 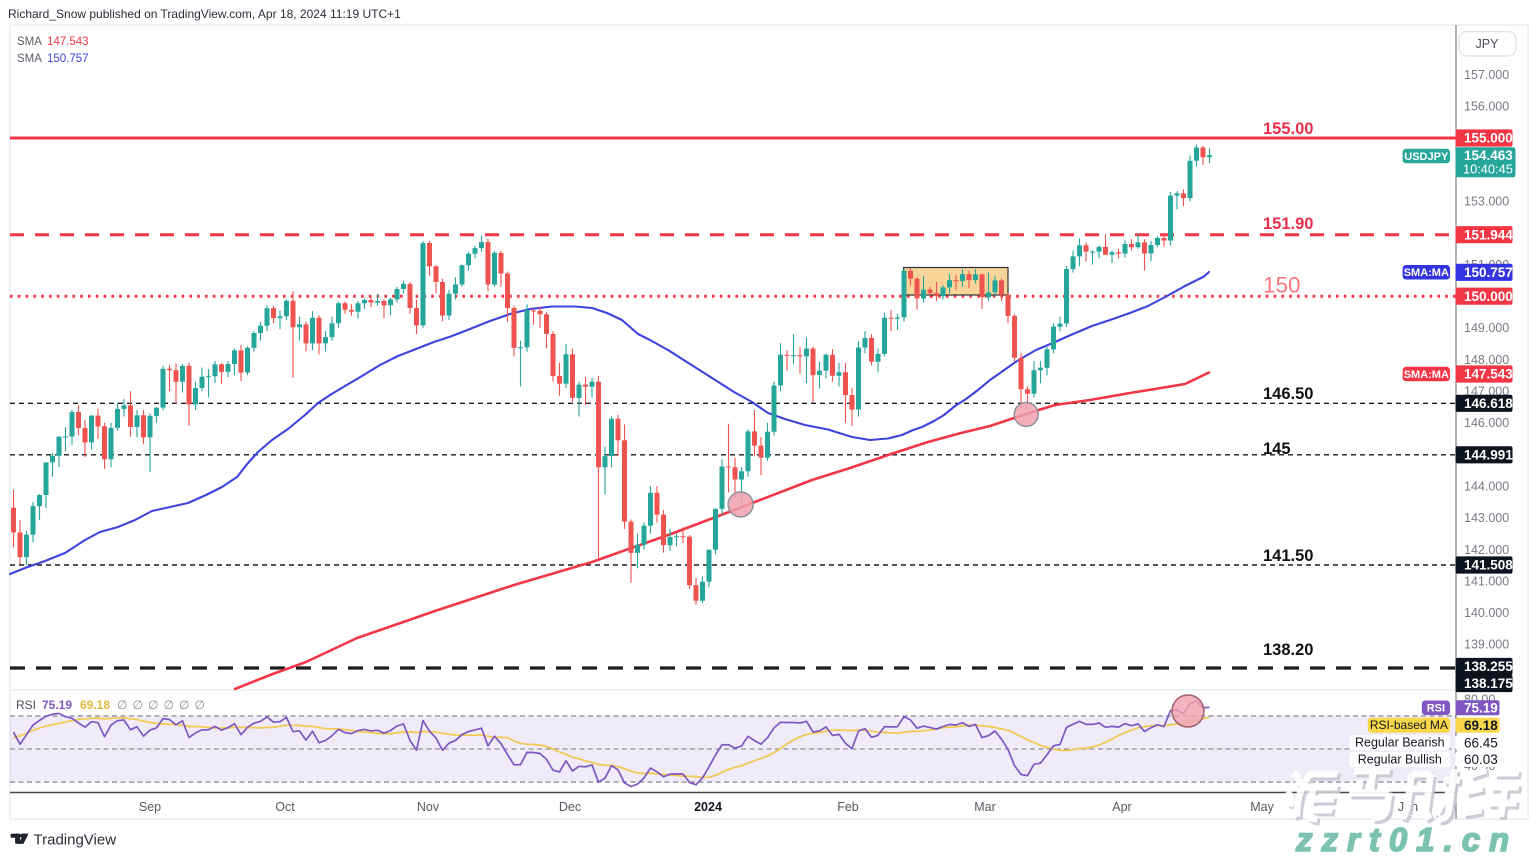 What do you see at coordinates (1488, 454) in the screenshot?
I see `svg-text: 144.991` at bounding box center [1488, 454].